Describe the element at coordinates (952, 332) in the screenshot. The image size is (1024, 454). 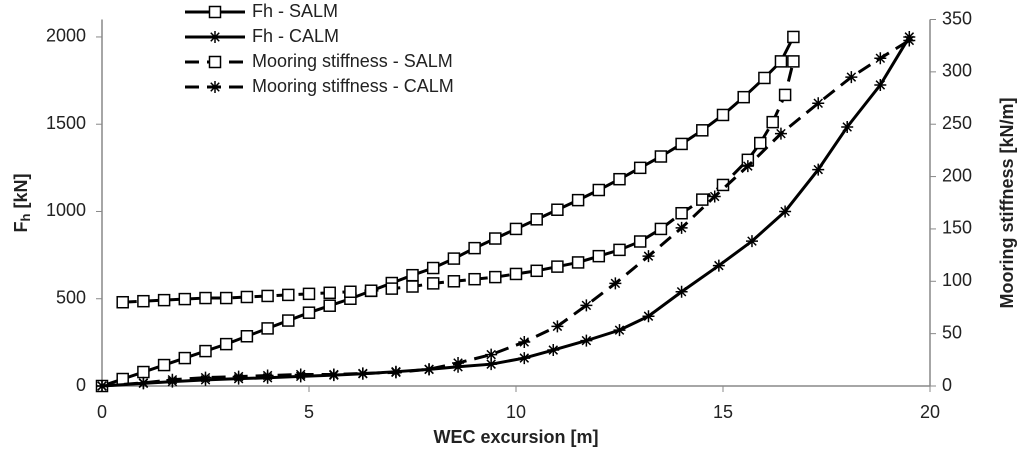
I see `y2-tick-label: 50` at that location.